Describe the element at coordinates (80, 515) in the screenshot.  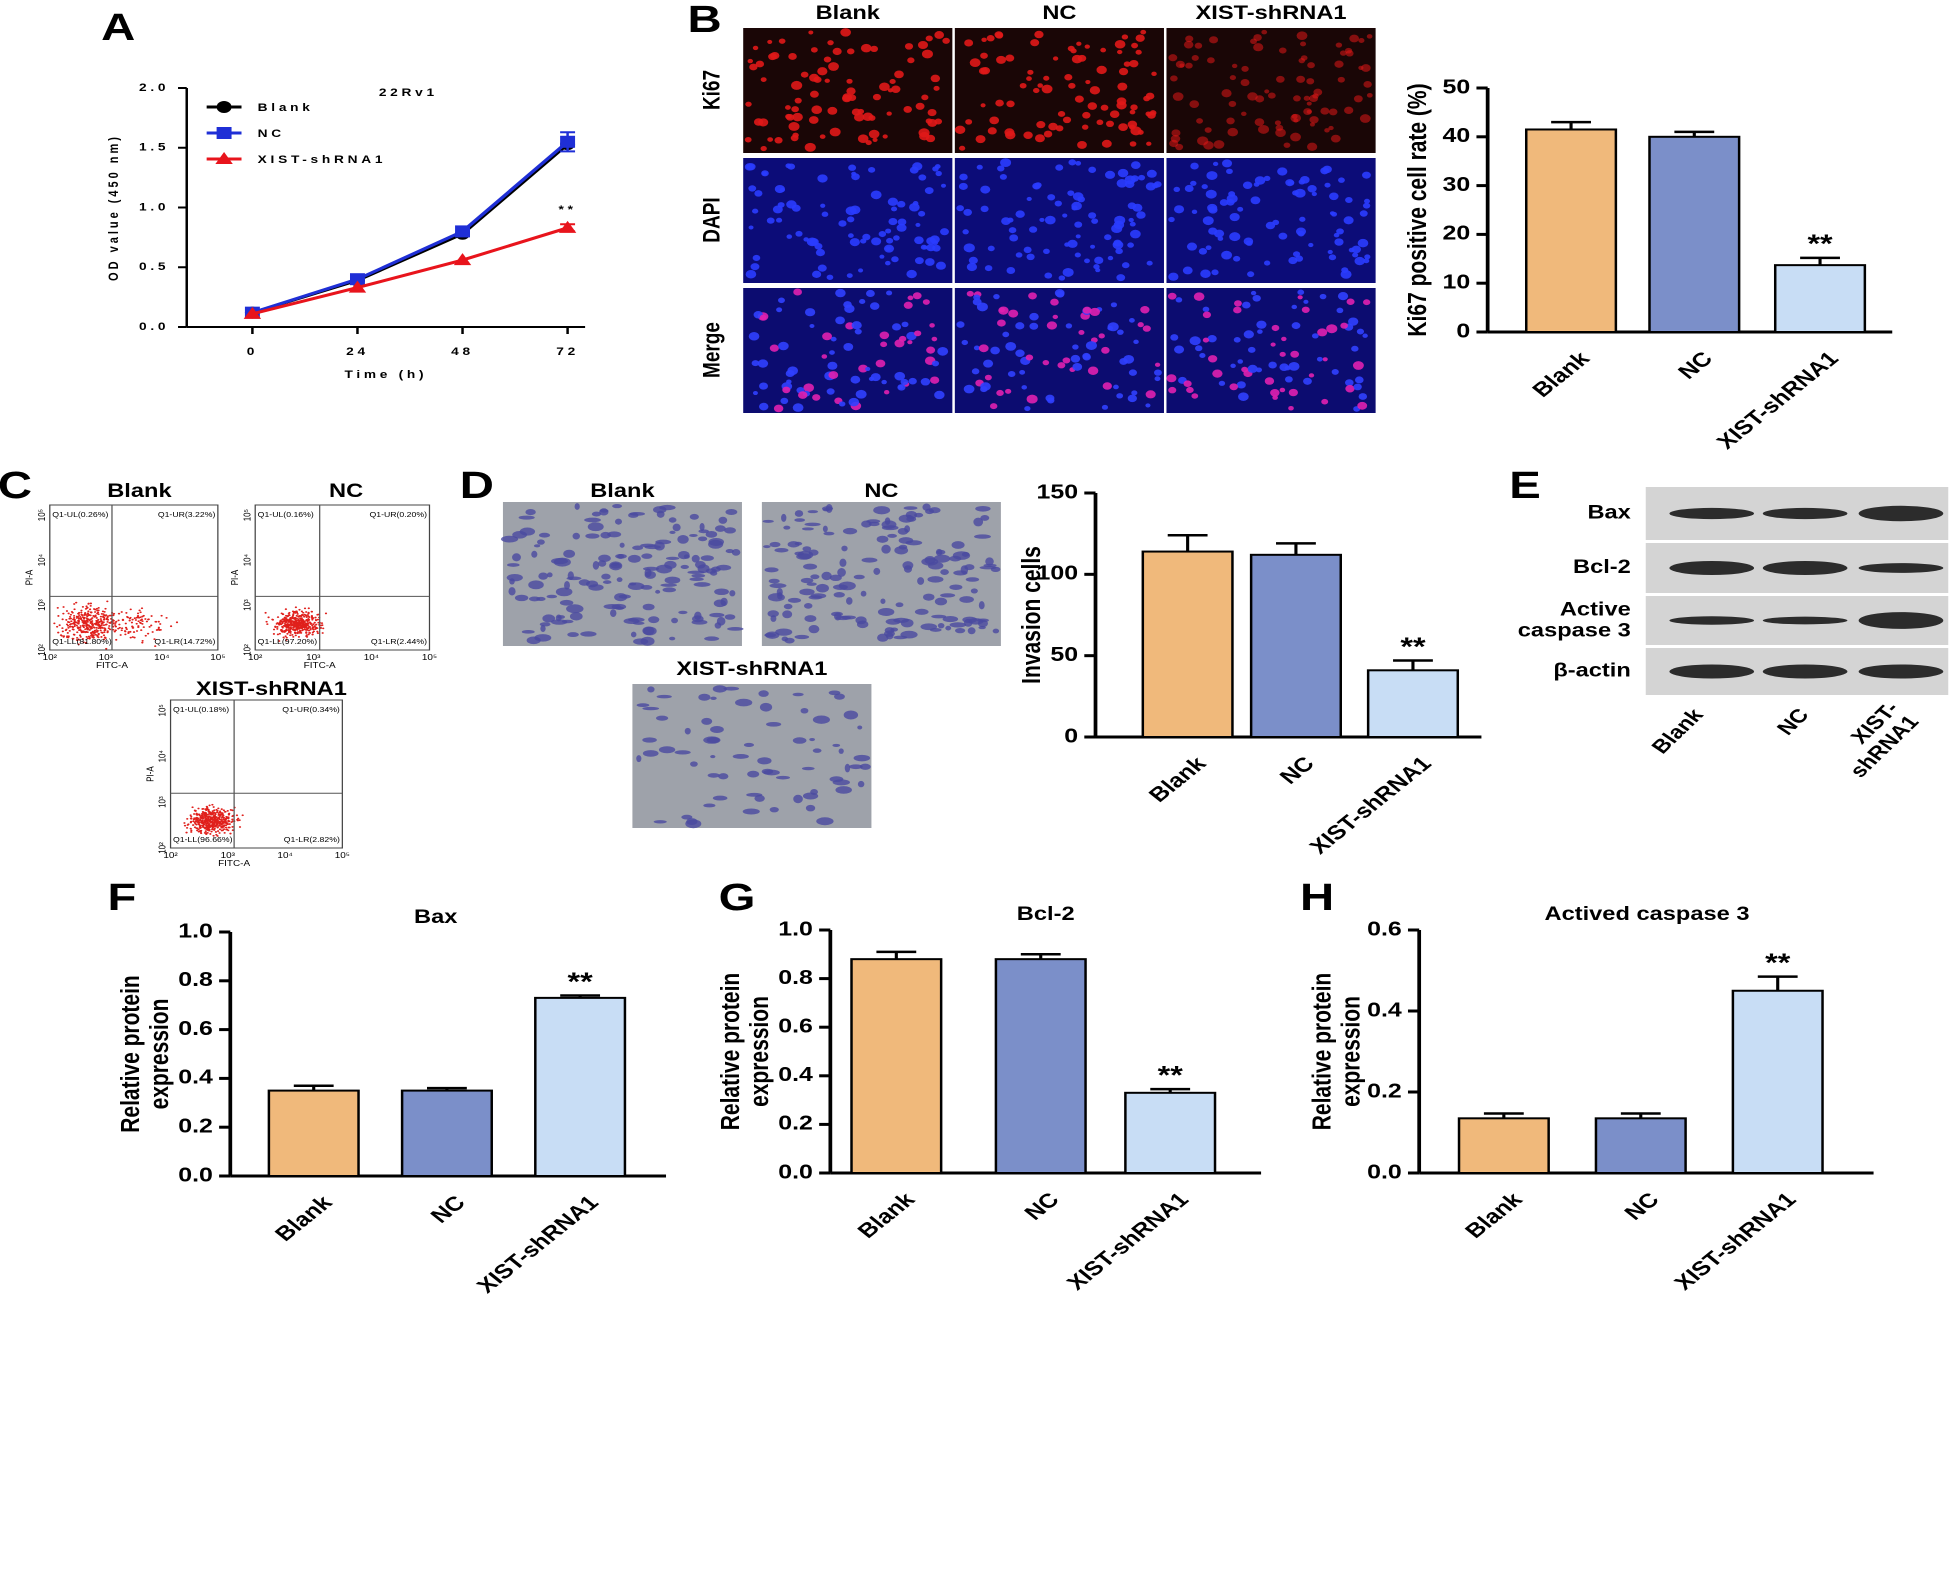
I see `quadrant-label: Q1-UL(0.26%)` at that location.